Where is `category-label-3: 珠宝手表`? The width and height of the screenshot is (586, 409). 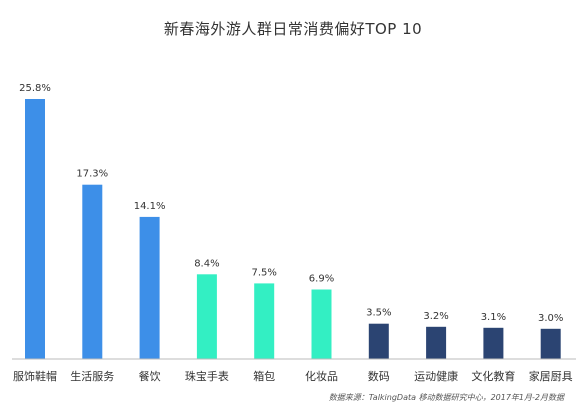 category-label-3: 珠宝手表 is located at coordinates (207, 376).